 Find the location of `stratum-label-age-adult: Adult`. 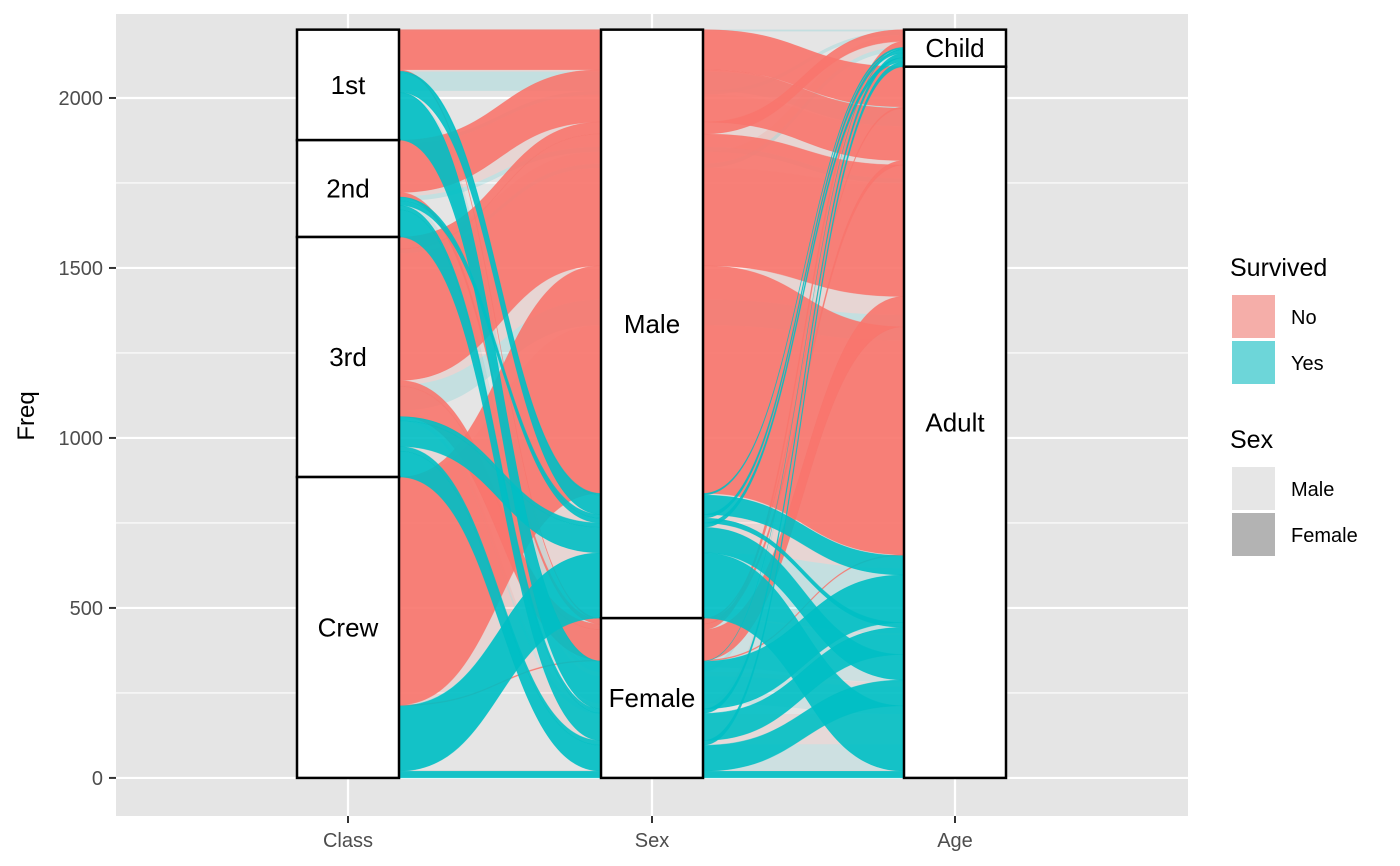

stratum-label-age-adult: Adult is located at coordinates (955, 422).